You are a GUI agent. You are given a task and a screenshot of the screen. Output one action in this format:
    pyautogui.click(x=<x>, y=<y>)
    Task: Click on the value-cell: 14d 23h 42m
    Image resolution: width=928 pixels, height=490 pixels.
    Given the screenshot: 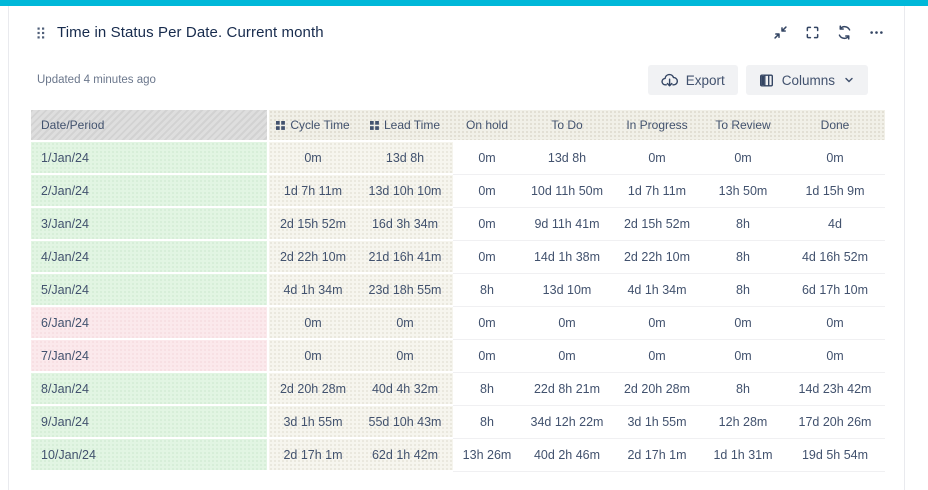 What is the action you would take?
    pyautogui.click(x=835, y=389)
    